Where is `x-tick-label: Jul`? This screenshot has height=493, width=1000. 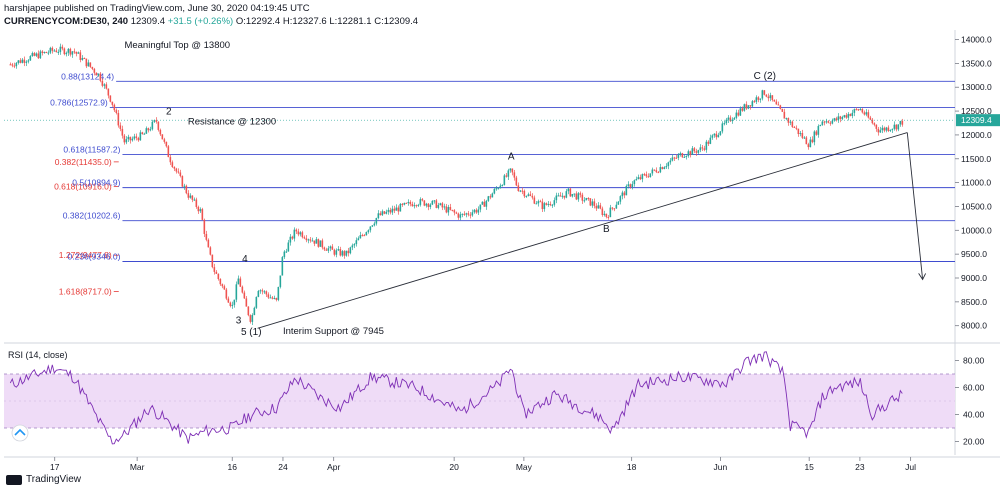
x-tick-label: Jul is located at coordinates (910, 467).